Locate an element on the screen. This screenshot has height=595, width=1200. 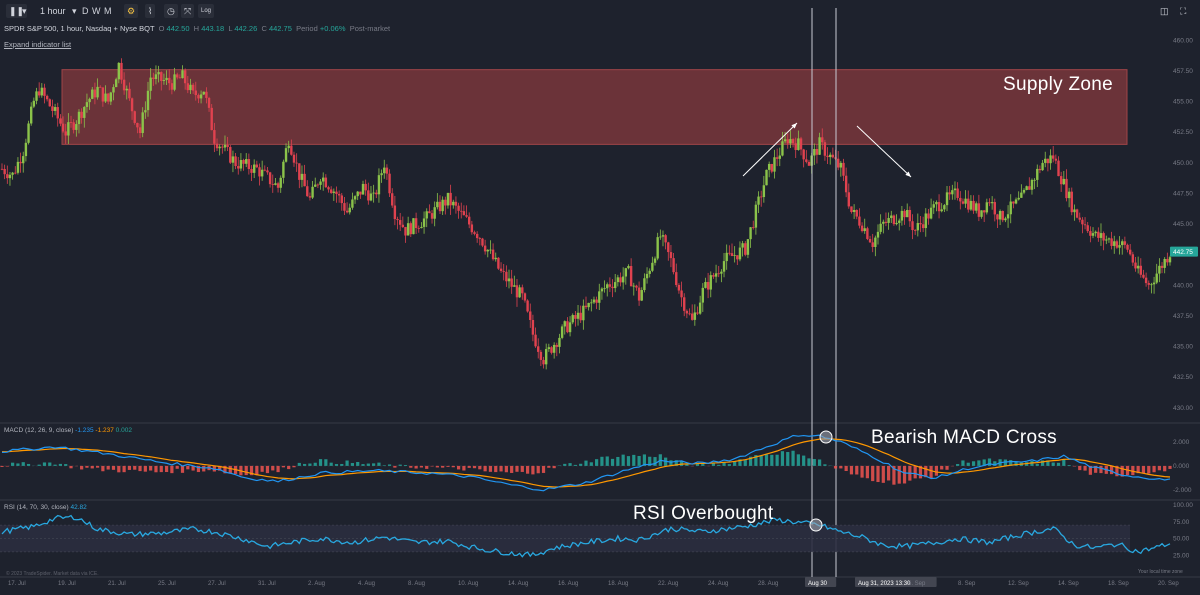
interval-chevron-icon: ▾ is located at coordinates (74, 11).